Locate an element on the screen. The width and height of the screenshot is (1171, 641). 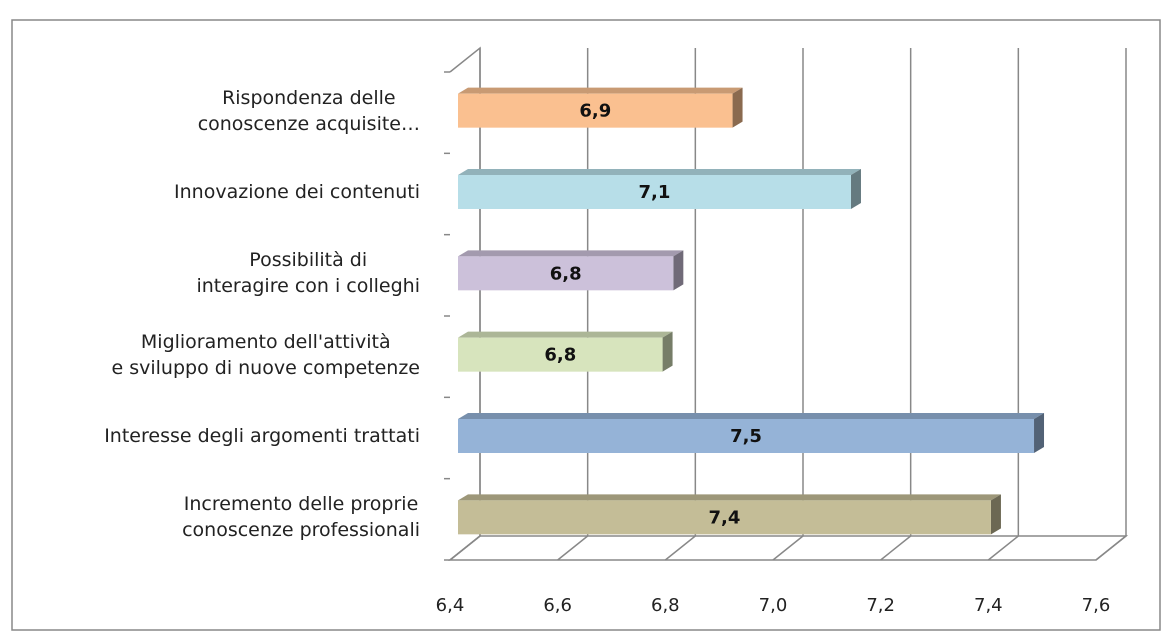
value-label: 7,4 is located at coordinates (725, 517).